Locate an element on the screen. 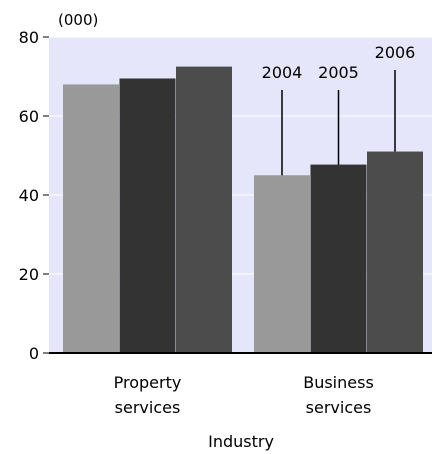 The height and width of the screenshot is (454, 432). y-axis: 0 20 40 60 80 is located at coordinates (34, 195).